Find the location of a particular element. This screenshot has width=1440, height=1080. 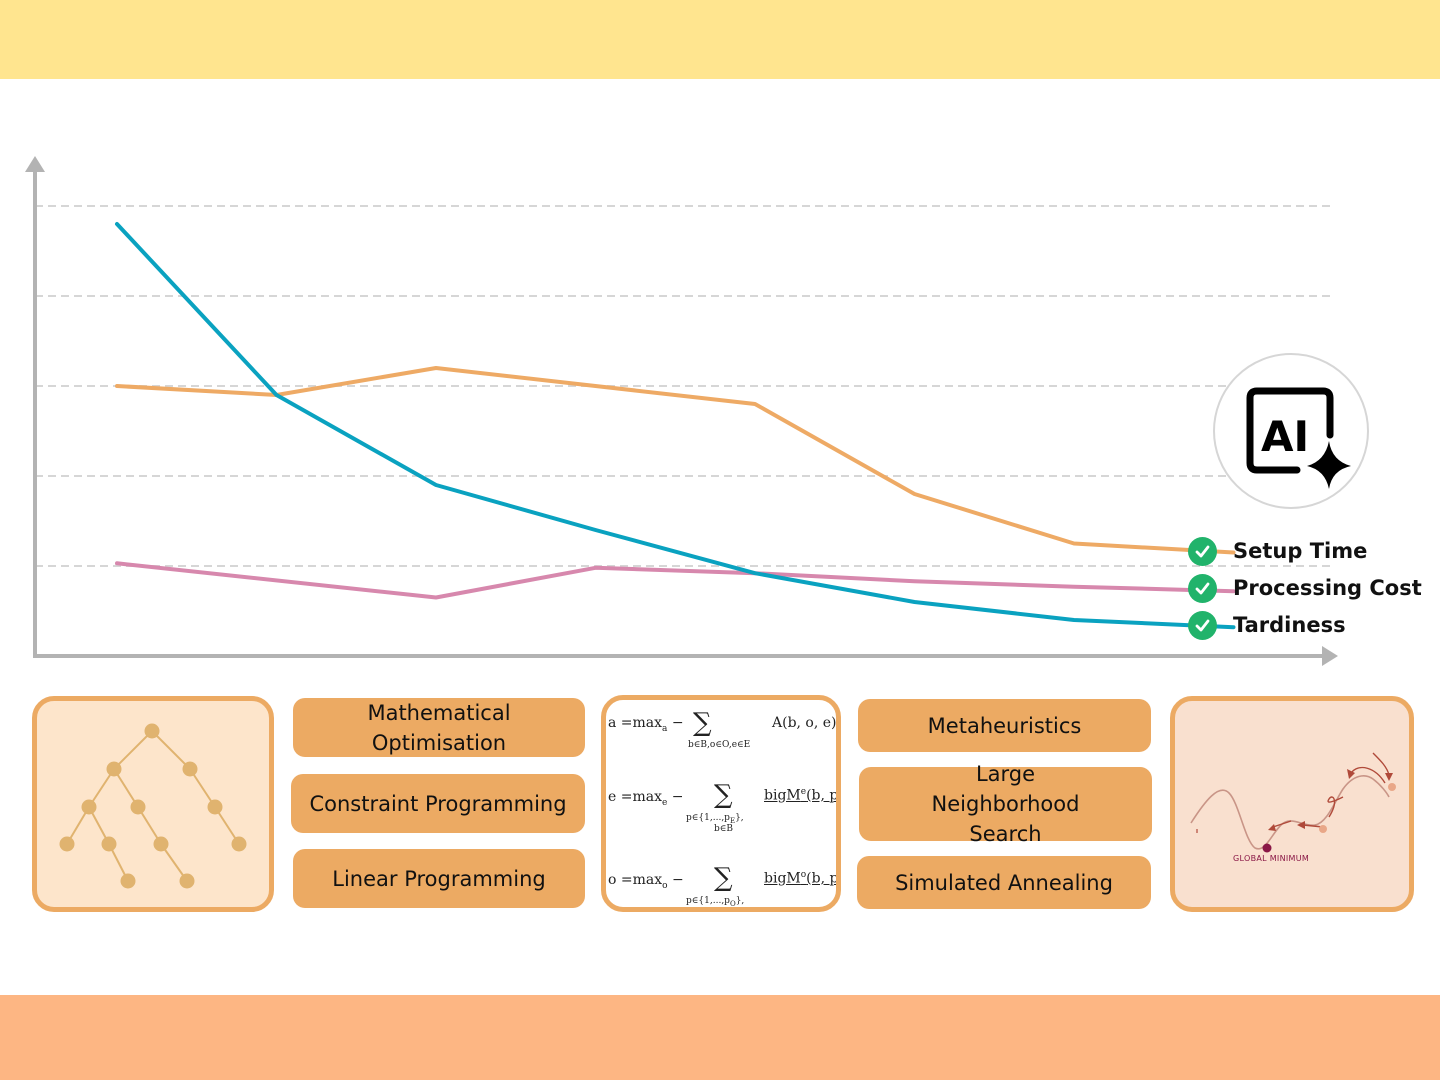

energy-landscape-icon is located at coordinates (1293, 802).